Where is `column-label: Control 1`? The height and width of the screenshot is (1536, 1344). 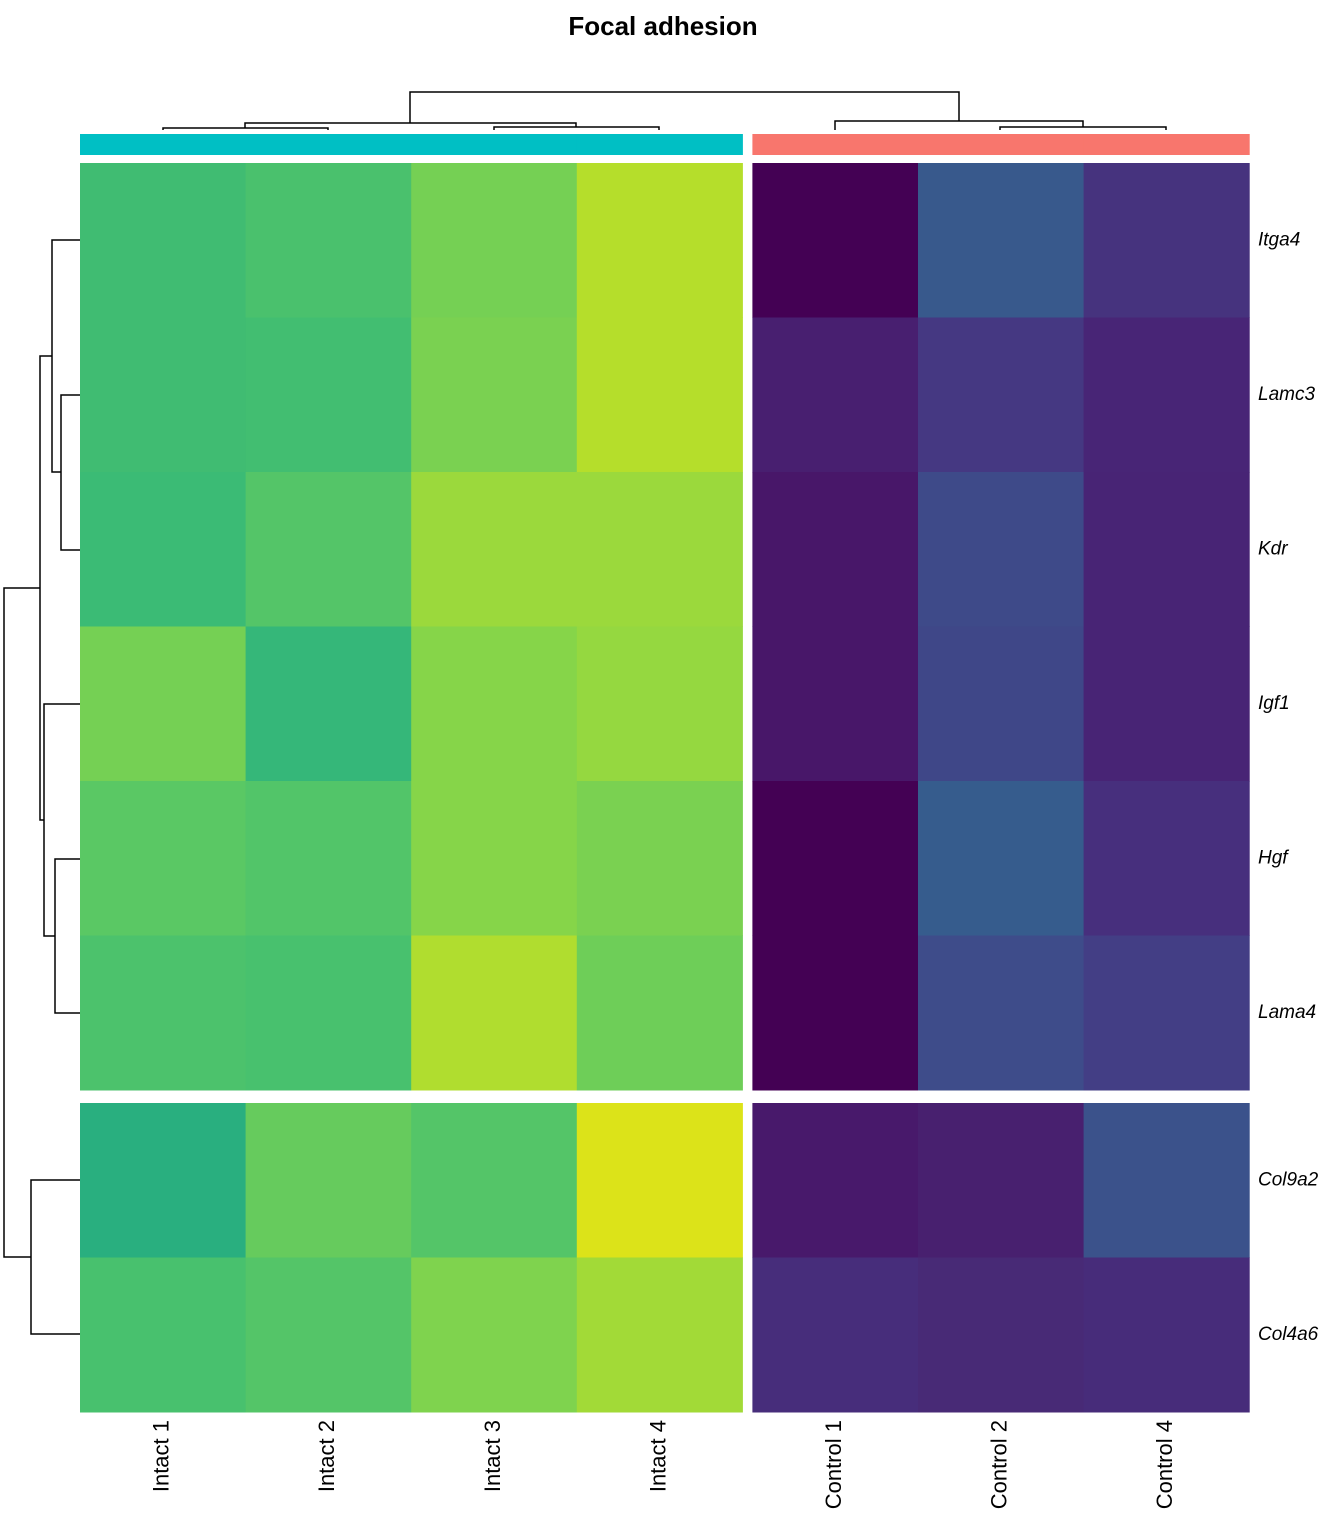 column-label: Control 1 is located at coordinates (833, 1464).